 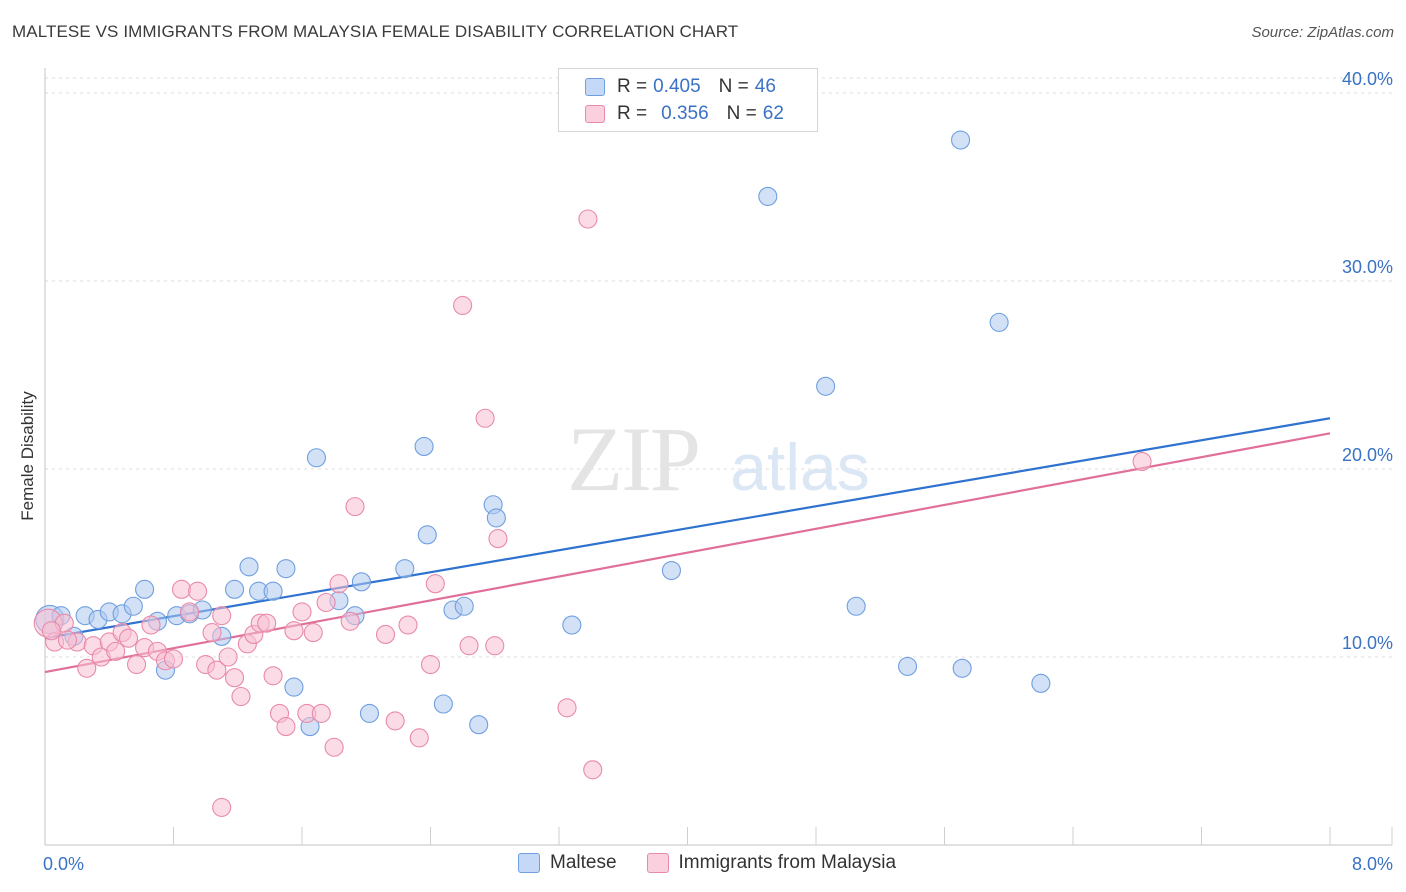 I want to click on y-tick-label: 40.0%, so click(x=1367, y=79).